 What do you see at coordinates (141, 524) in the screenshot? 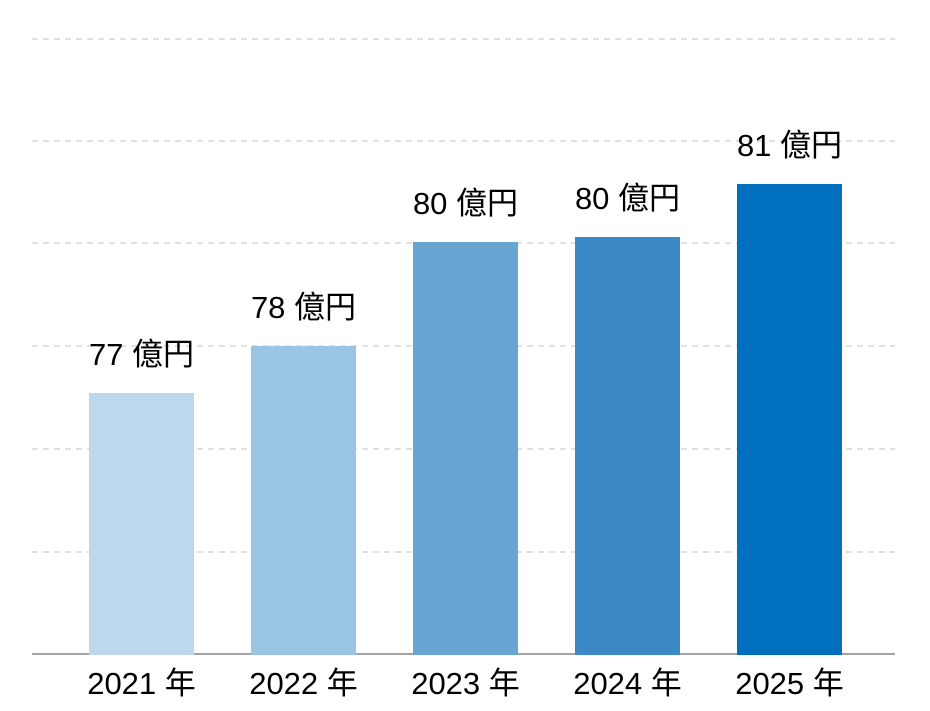
I see `bar-2021` at bounding box center [141, 524].